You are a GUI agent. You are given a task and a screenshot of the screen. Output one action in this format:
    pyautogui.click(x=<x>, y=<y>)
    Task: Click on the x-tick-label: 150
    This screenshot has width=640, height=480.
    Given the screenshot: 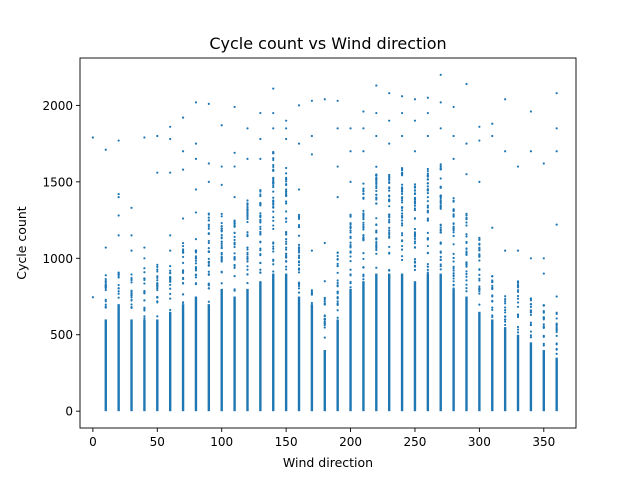 What is the action you would take?
    pyautogui.click(x=286, y=442)
    